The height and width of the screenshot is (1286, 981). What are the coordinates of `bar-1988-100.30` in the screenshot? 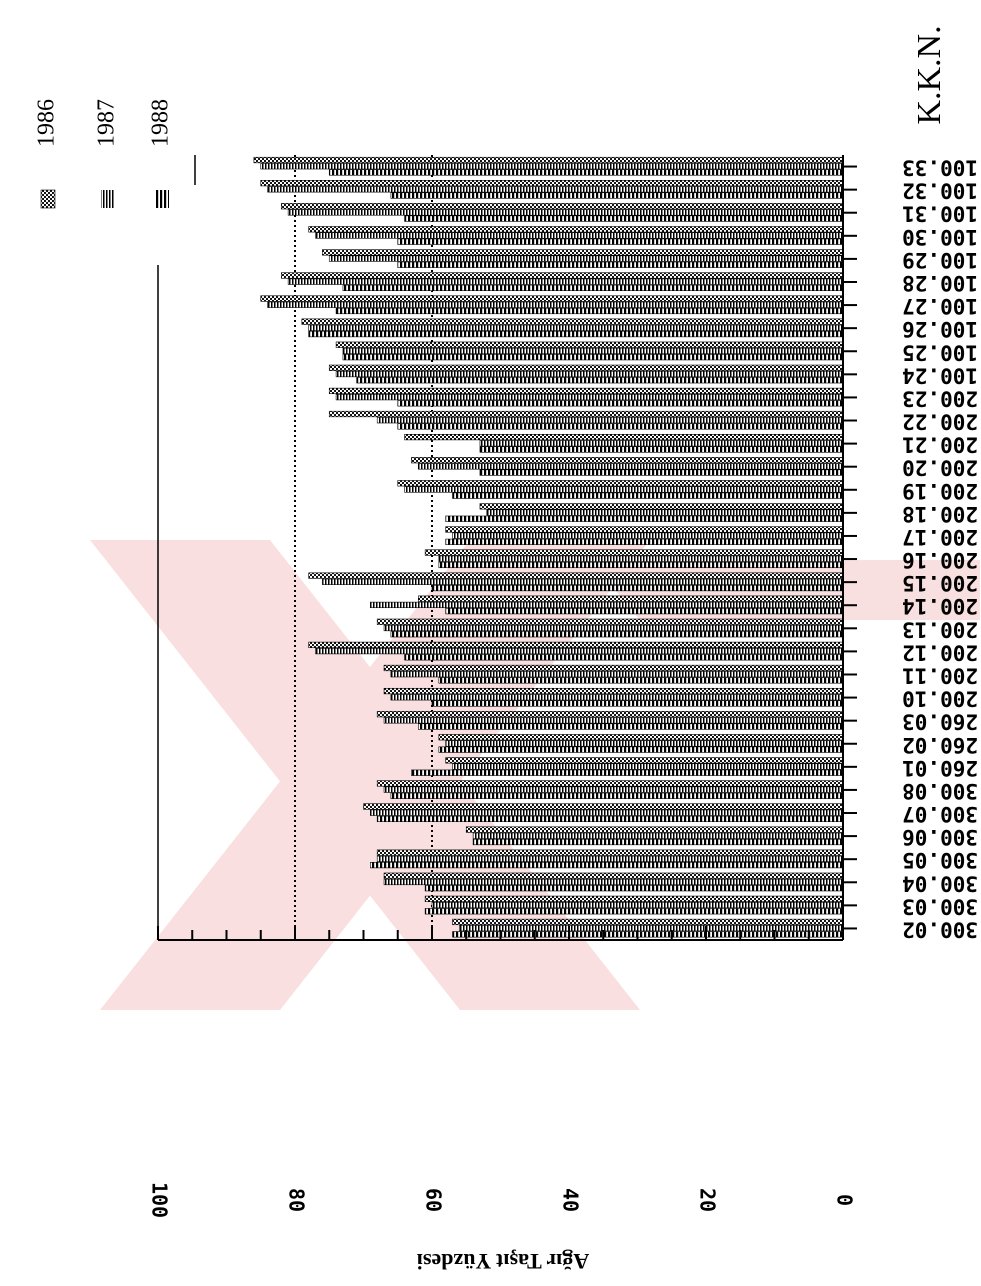 It's located at (620, 241).